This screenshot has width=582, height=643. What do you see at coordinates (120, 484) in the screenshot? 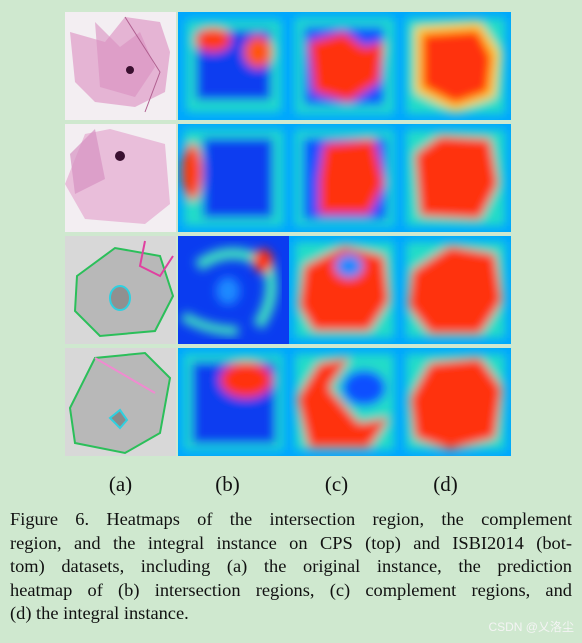
I see `panel-label-a: (a)` at bounding box center [120, 484].